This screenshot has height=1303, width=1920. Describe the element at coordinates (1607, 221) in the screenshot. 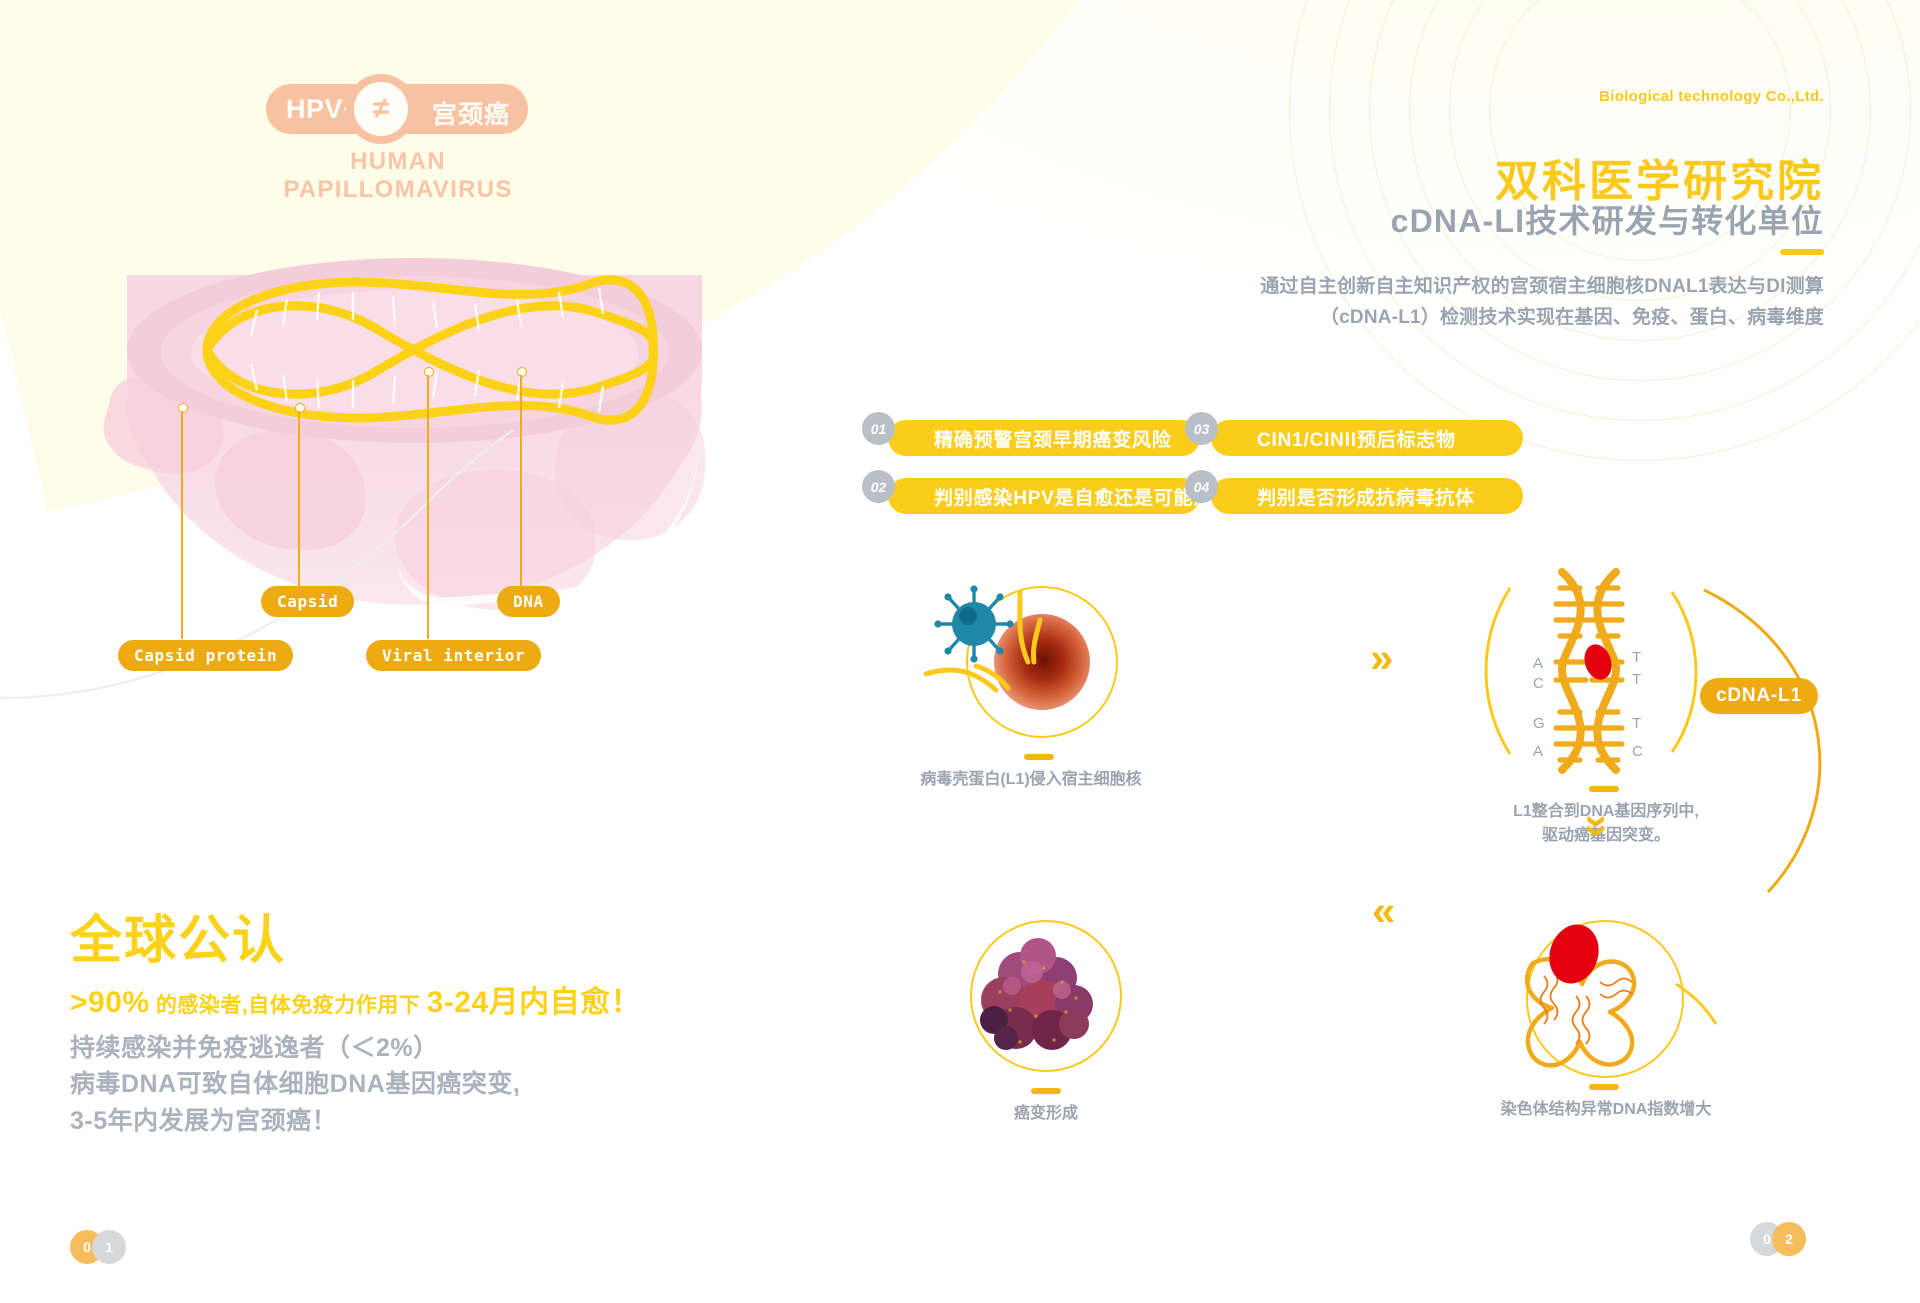

I see `organization-subtitle: cDNA-LI技术研发与转化单位` at that location.